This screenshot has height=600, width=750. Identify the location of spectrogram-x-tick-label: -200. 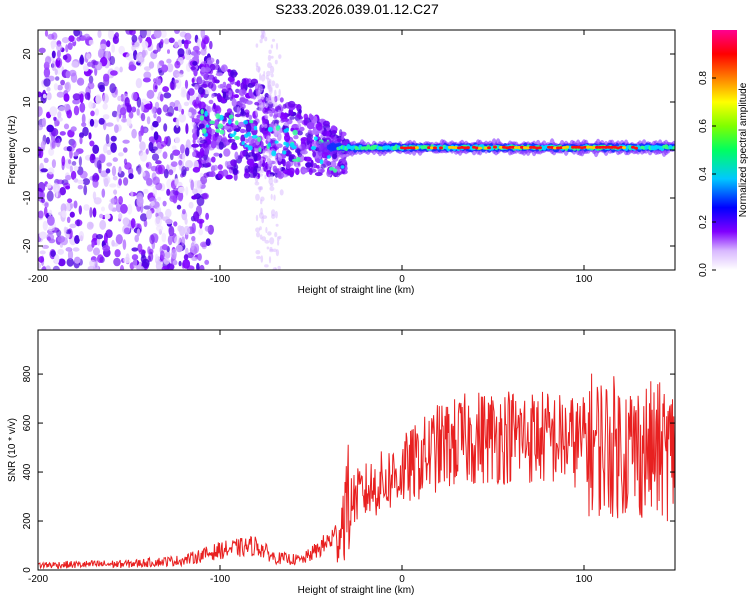
(38, 279).